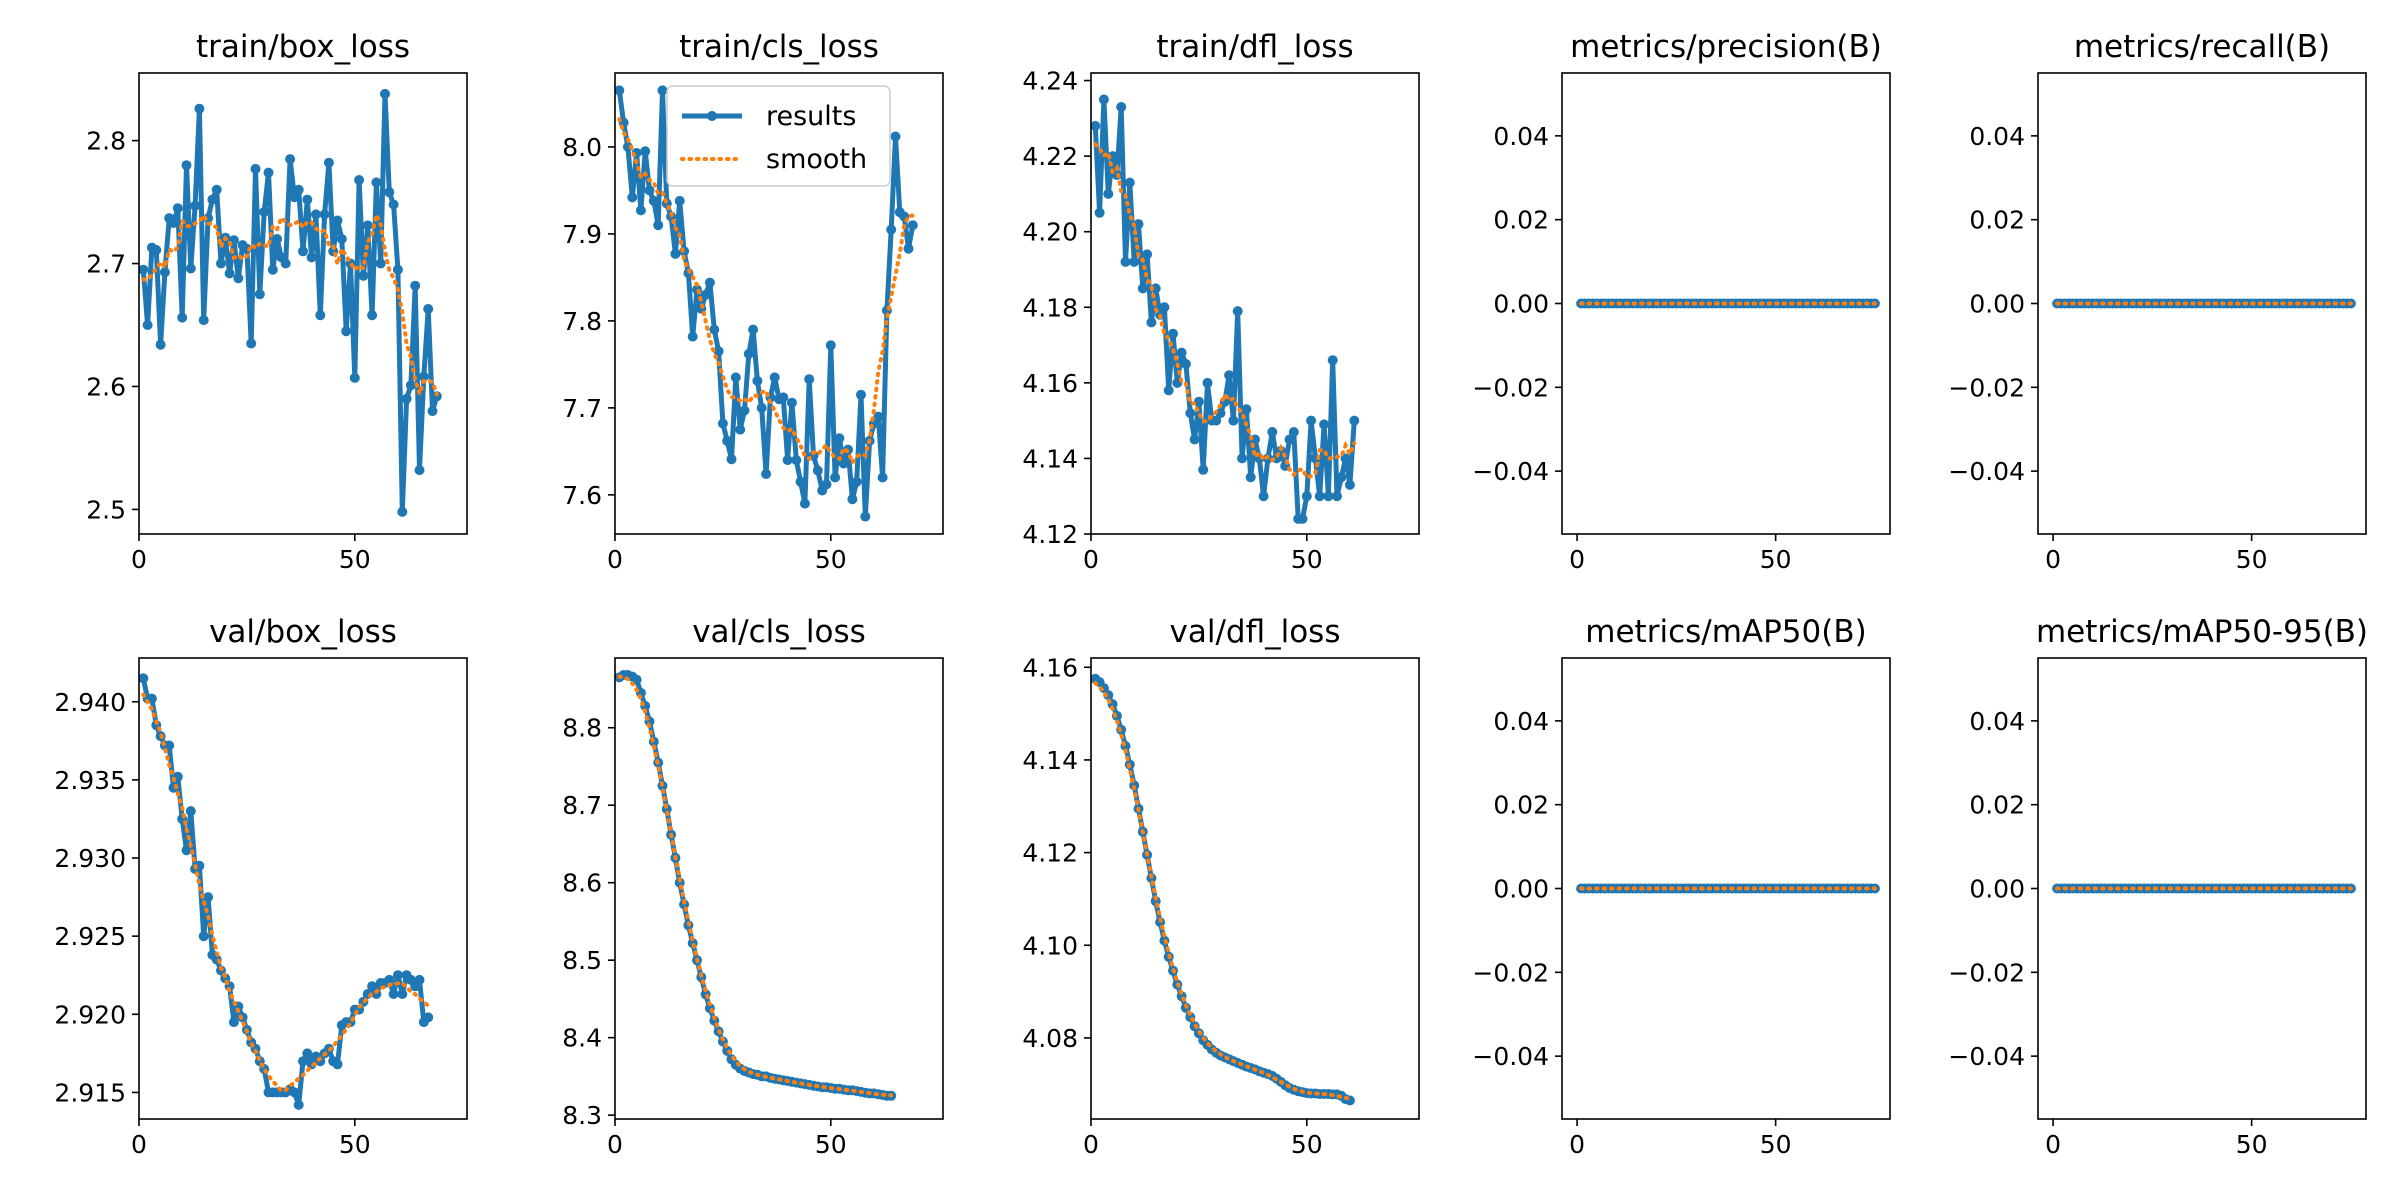 The width and height of the screenshot is (2400, 1200). I want to click on y-tick-label: 7.8, so click(582, 321).